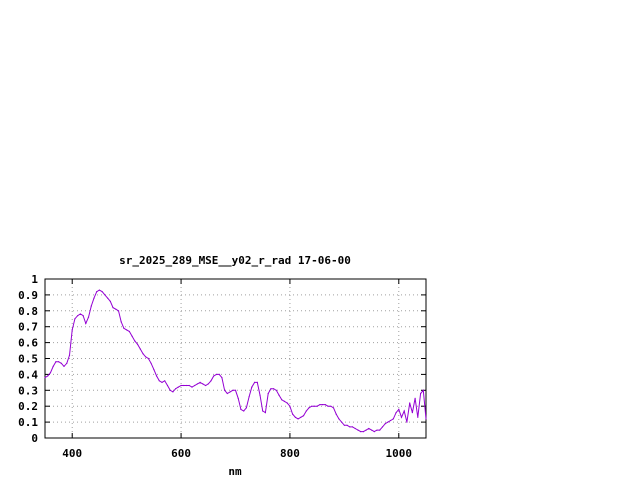 This screenshot has width=640, height=480. Describe the element at coordinates (235, 471) in the screenshot. I see `x-axis-label: nm` at that location.